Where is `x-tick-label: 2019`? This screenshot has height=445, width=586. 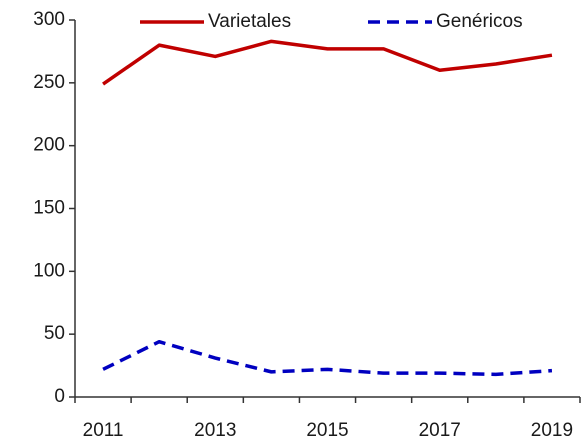 x-tick-label: 2019 is located at coordinates (552, 430).